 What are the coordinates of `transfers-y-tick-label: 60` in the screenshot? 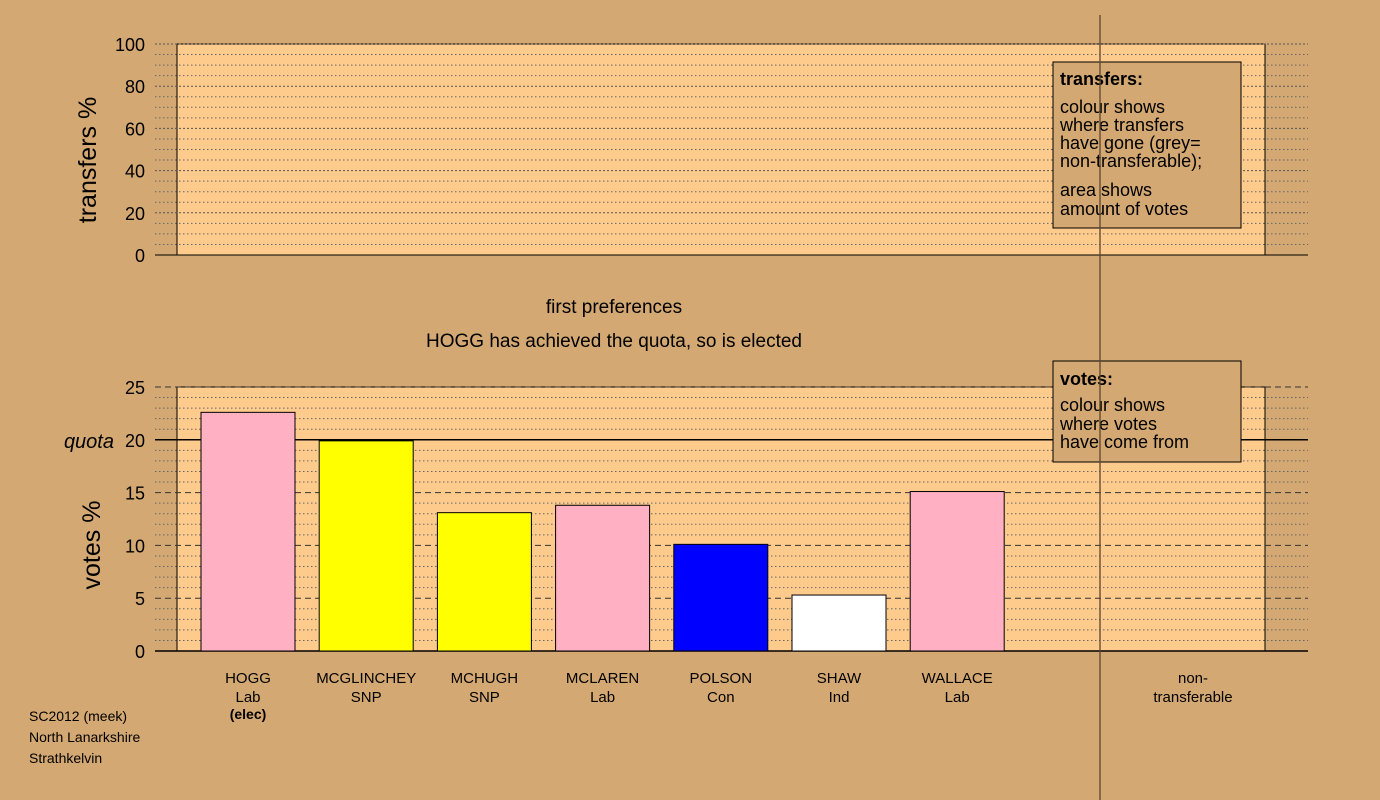 It's located at (135, 129).